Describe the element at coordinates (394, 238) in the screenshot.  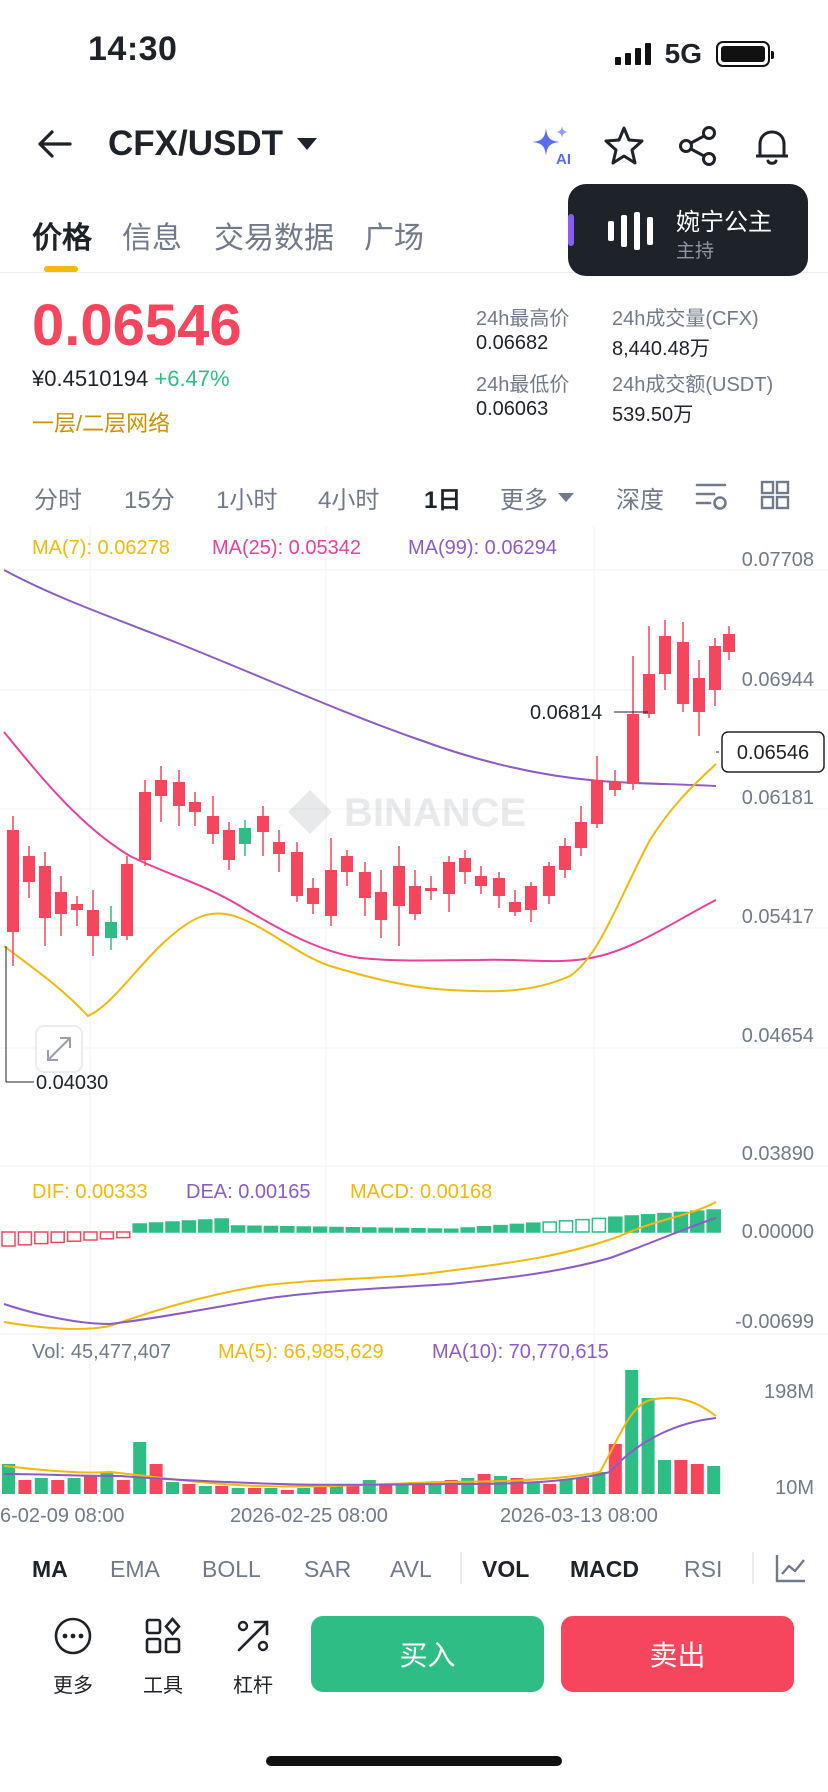
I see `tab-square: 广场` at that location.